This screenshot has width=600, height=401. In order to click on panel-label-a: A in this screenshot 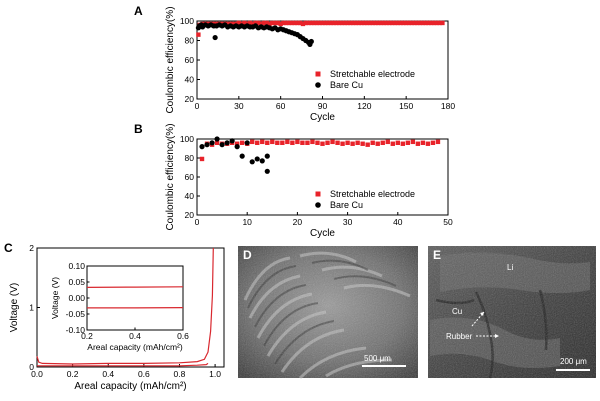, I will do `click(138, 11)`.